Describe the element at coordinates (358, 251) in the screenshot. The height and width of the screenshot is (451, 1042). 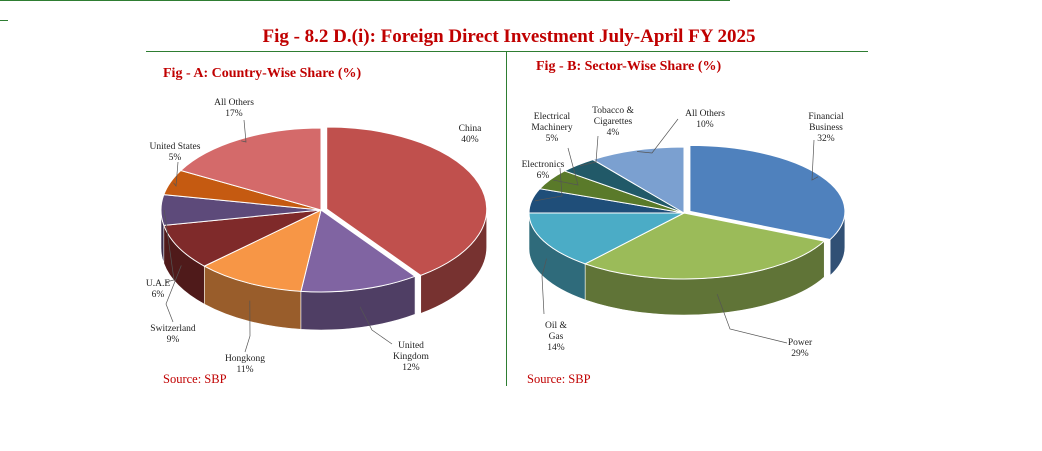
I see `pie-slice-united-kingdom` at that location.